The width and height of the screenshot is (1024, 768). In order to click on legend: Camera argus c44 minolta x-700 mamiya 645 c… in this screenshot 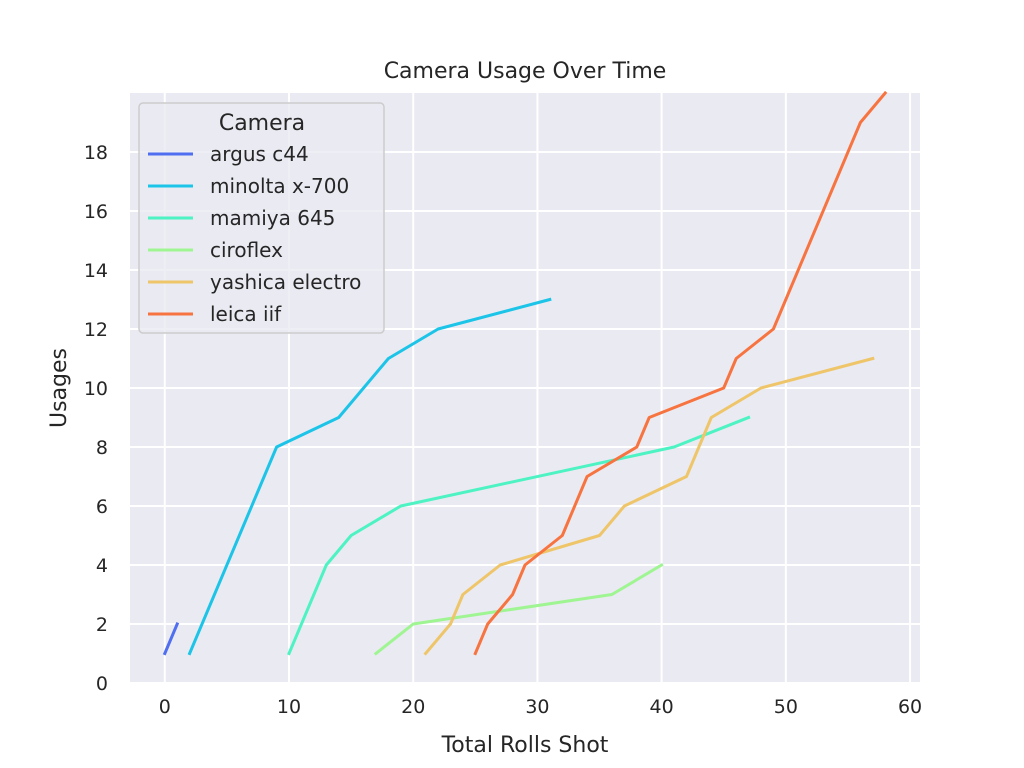, I will do `click(261, 218)`.